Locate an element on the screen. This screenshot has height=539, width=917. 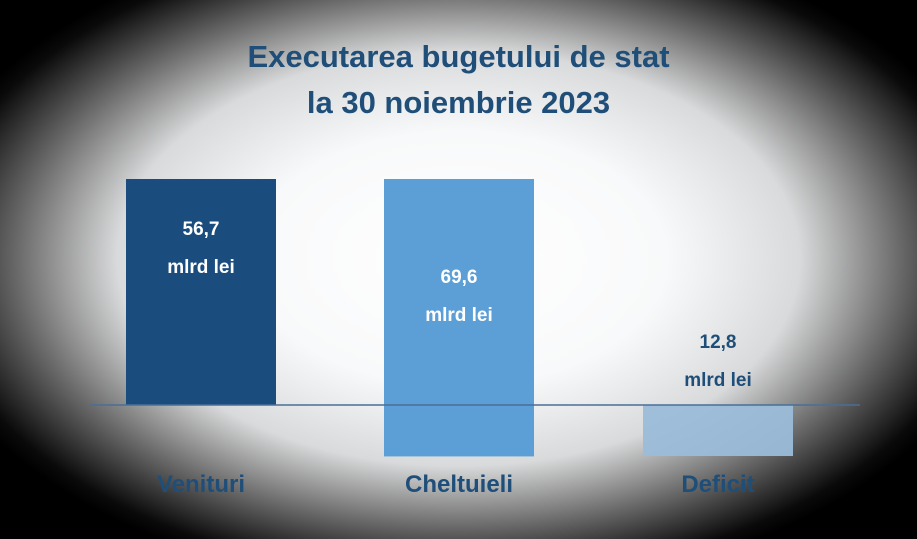
bar-deficit is located at coordinates (718, 431).